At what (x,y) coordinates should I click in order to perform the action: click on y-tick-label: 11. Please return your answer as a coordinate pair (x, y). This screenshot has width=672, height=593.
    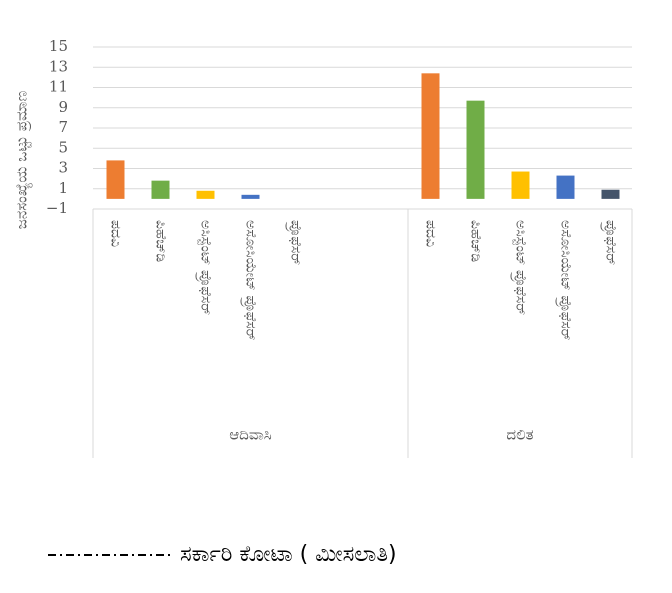
    Looking at the image, I should click on (58, 87).